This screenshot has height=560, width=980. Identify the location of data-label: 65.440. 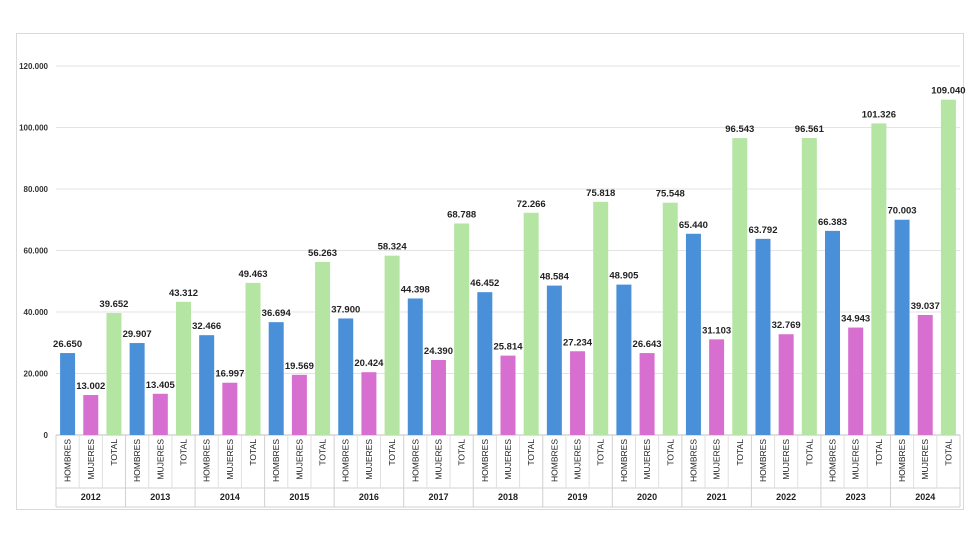
(693, 225).